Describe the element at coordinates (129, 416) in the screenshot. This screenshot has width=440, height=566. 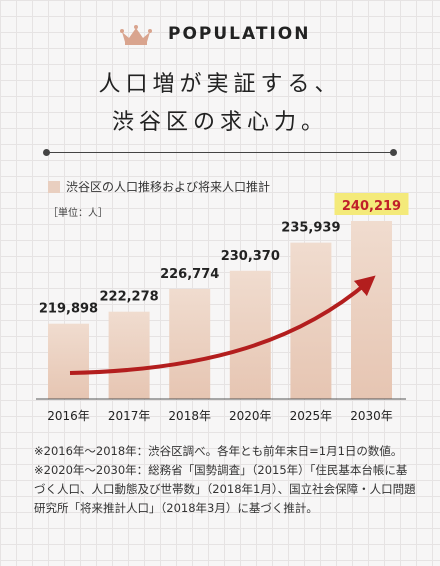
I see `x-tick-label-2017年: 2017年` at that location.